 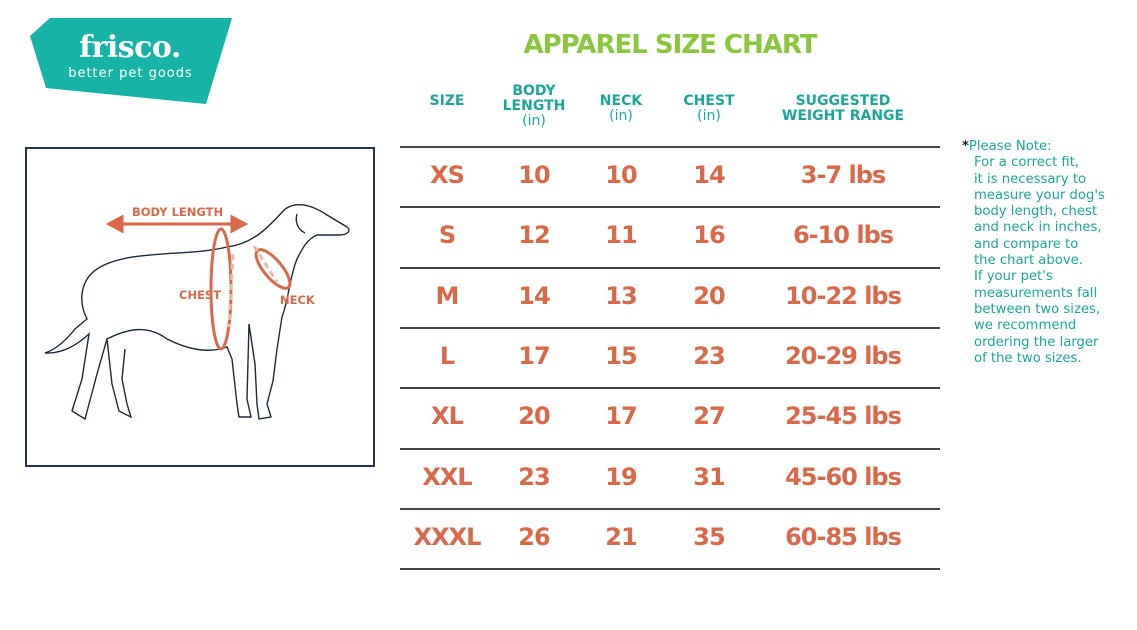 What do you see at coordinates (843, 235) in the screenshot?
I see `cell-weight-range: 6-10 lbs` at bounding box center [843, 235].